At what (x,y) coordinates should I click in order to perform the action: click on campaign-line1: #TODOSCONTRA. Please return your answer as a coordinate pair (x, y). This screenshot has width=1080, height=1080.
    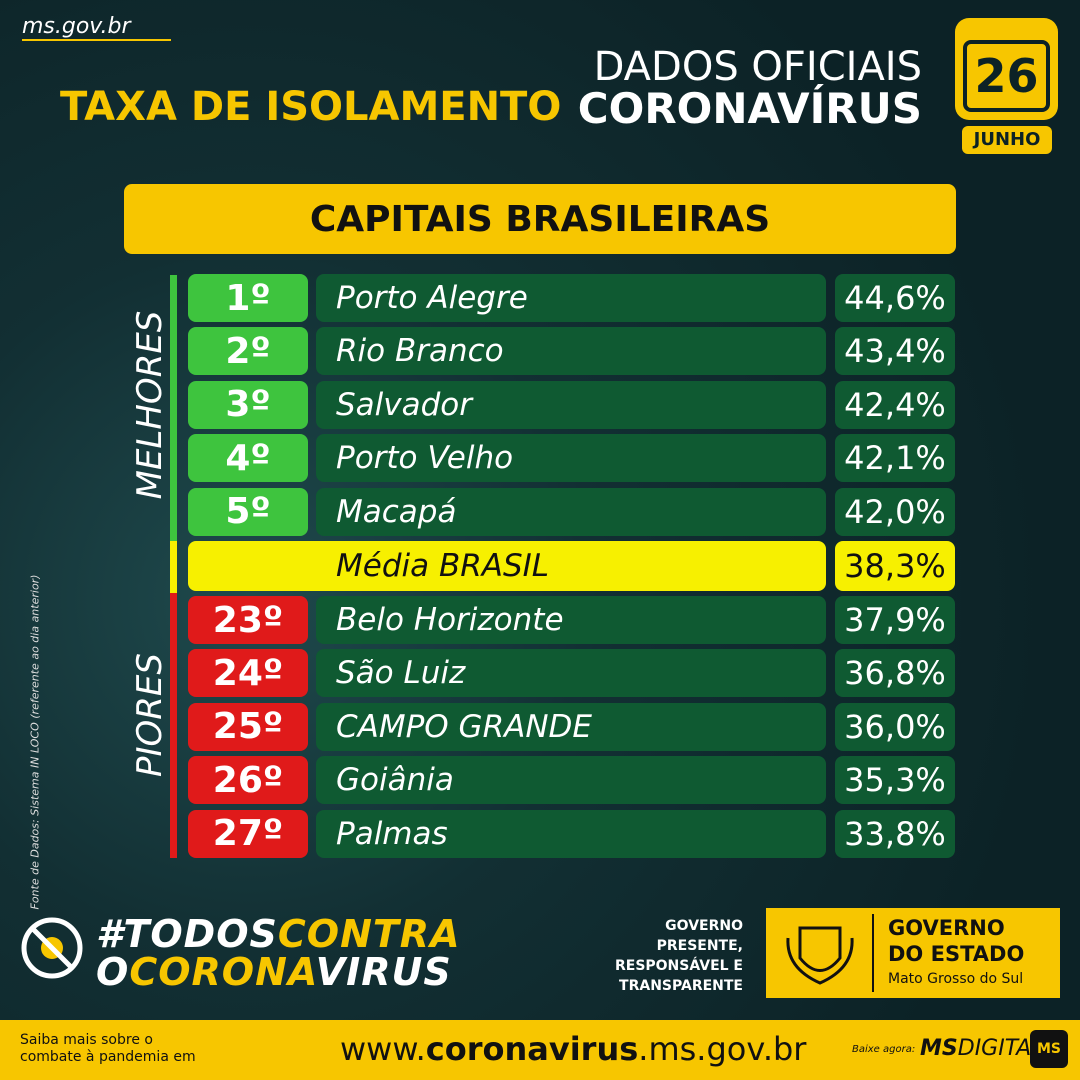
    Looking at the image, I should click on (278, 934).